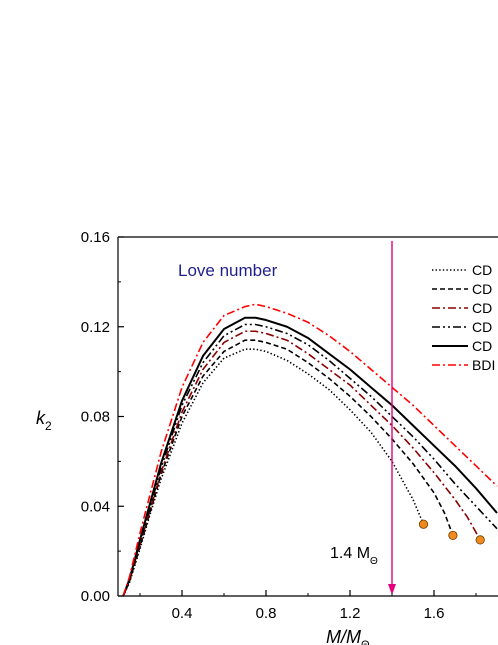 Image resolution: width=498 pixels, height=645 pixels. I want to click on legend-label-5: CD, so click(482, 346).